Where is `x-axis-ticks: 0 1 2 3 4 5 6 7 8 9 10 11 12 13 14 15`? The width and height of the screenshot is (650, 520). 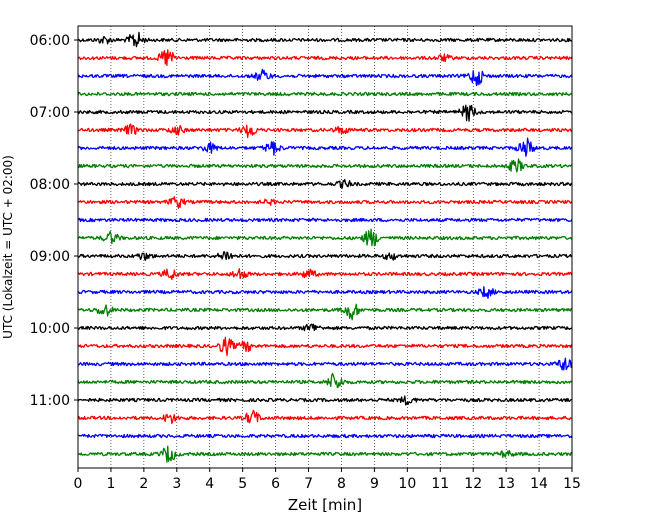 x-axis-ticks: 0 1 2 3 4 5 6 7 8 9 10 11 12 13 14 15 is located at coordinates (327, 480).